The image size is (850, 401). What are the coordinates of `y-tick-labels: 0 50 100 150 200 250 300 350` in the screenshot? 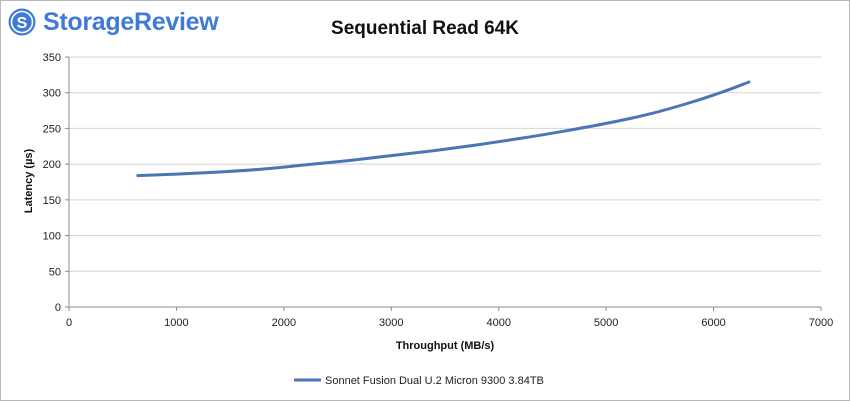 It's located at (52, 183).